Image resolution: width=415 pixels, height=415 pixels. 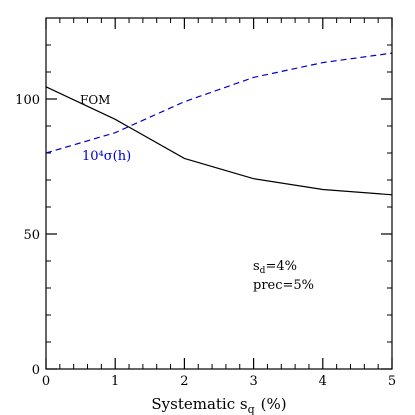 I want to click on sigma-label-text: 10⁴σ(h), so click(x=106, y=156).